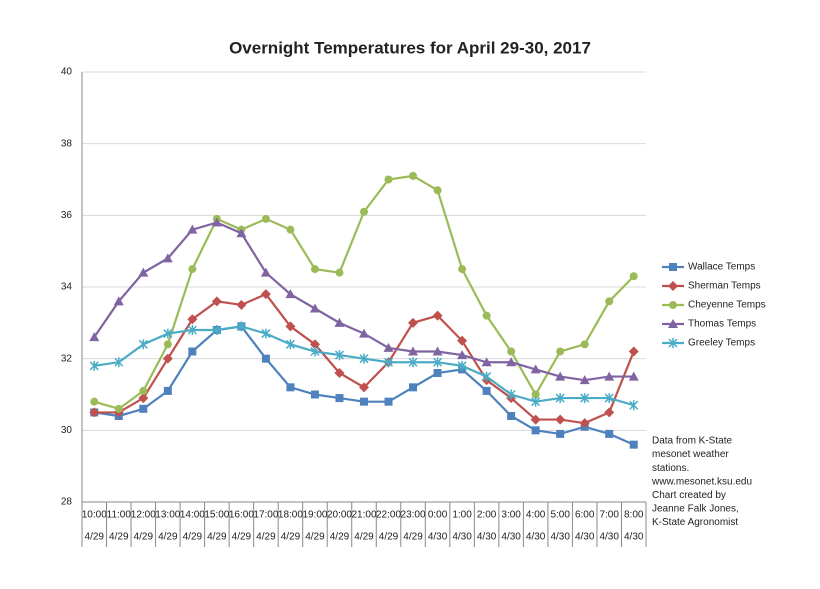  What do you see at coordinates (314, 515) in the screenshot?
I see `x-tick-label: 19:00` at bounding box center [314, 515].